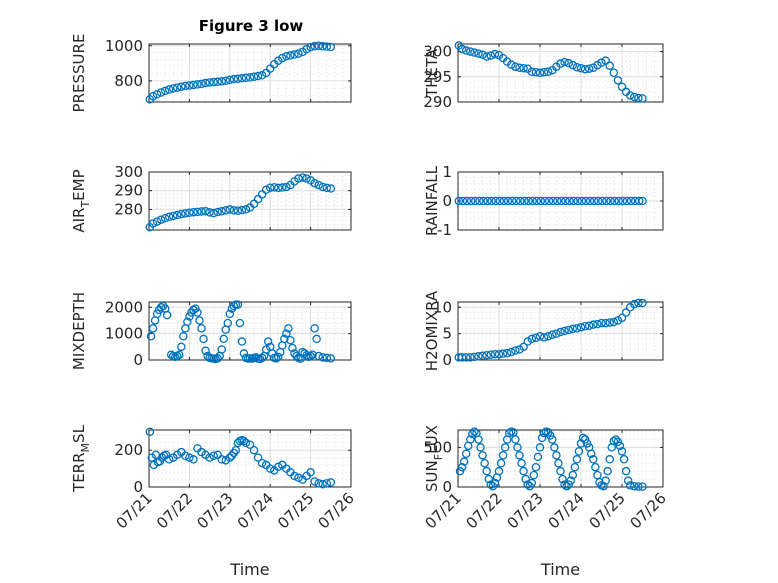 The height and width of the screenshot is (583, 778). Describe the element at coordinates (128, 450) in the screenshot. I see `y-tick-label: 200` at that location.